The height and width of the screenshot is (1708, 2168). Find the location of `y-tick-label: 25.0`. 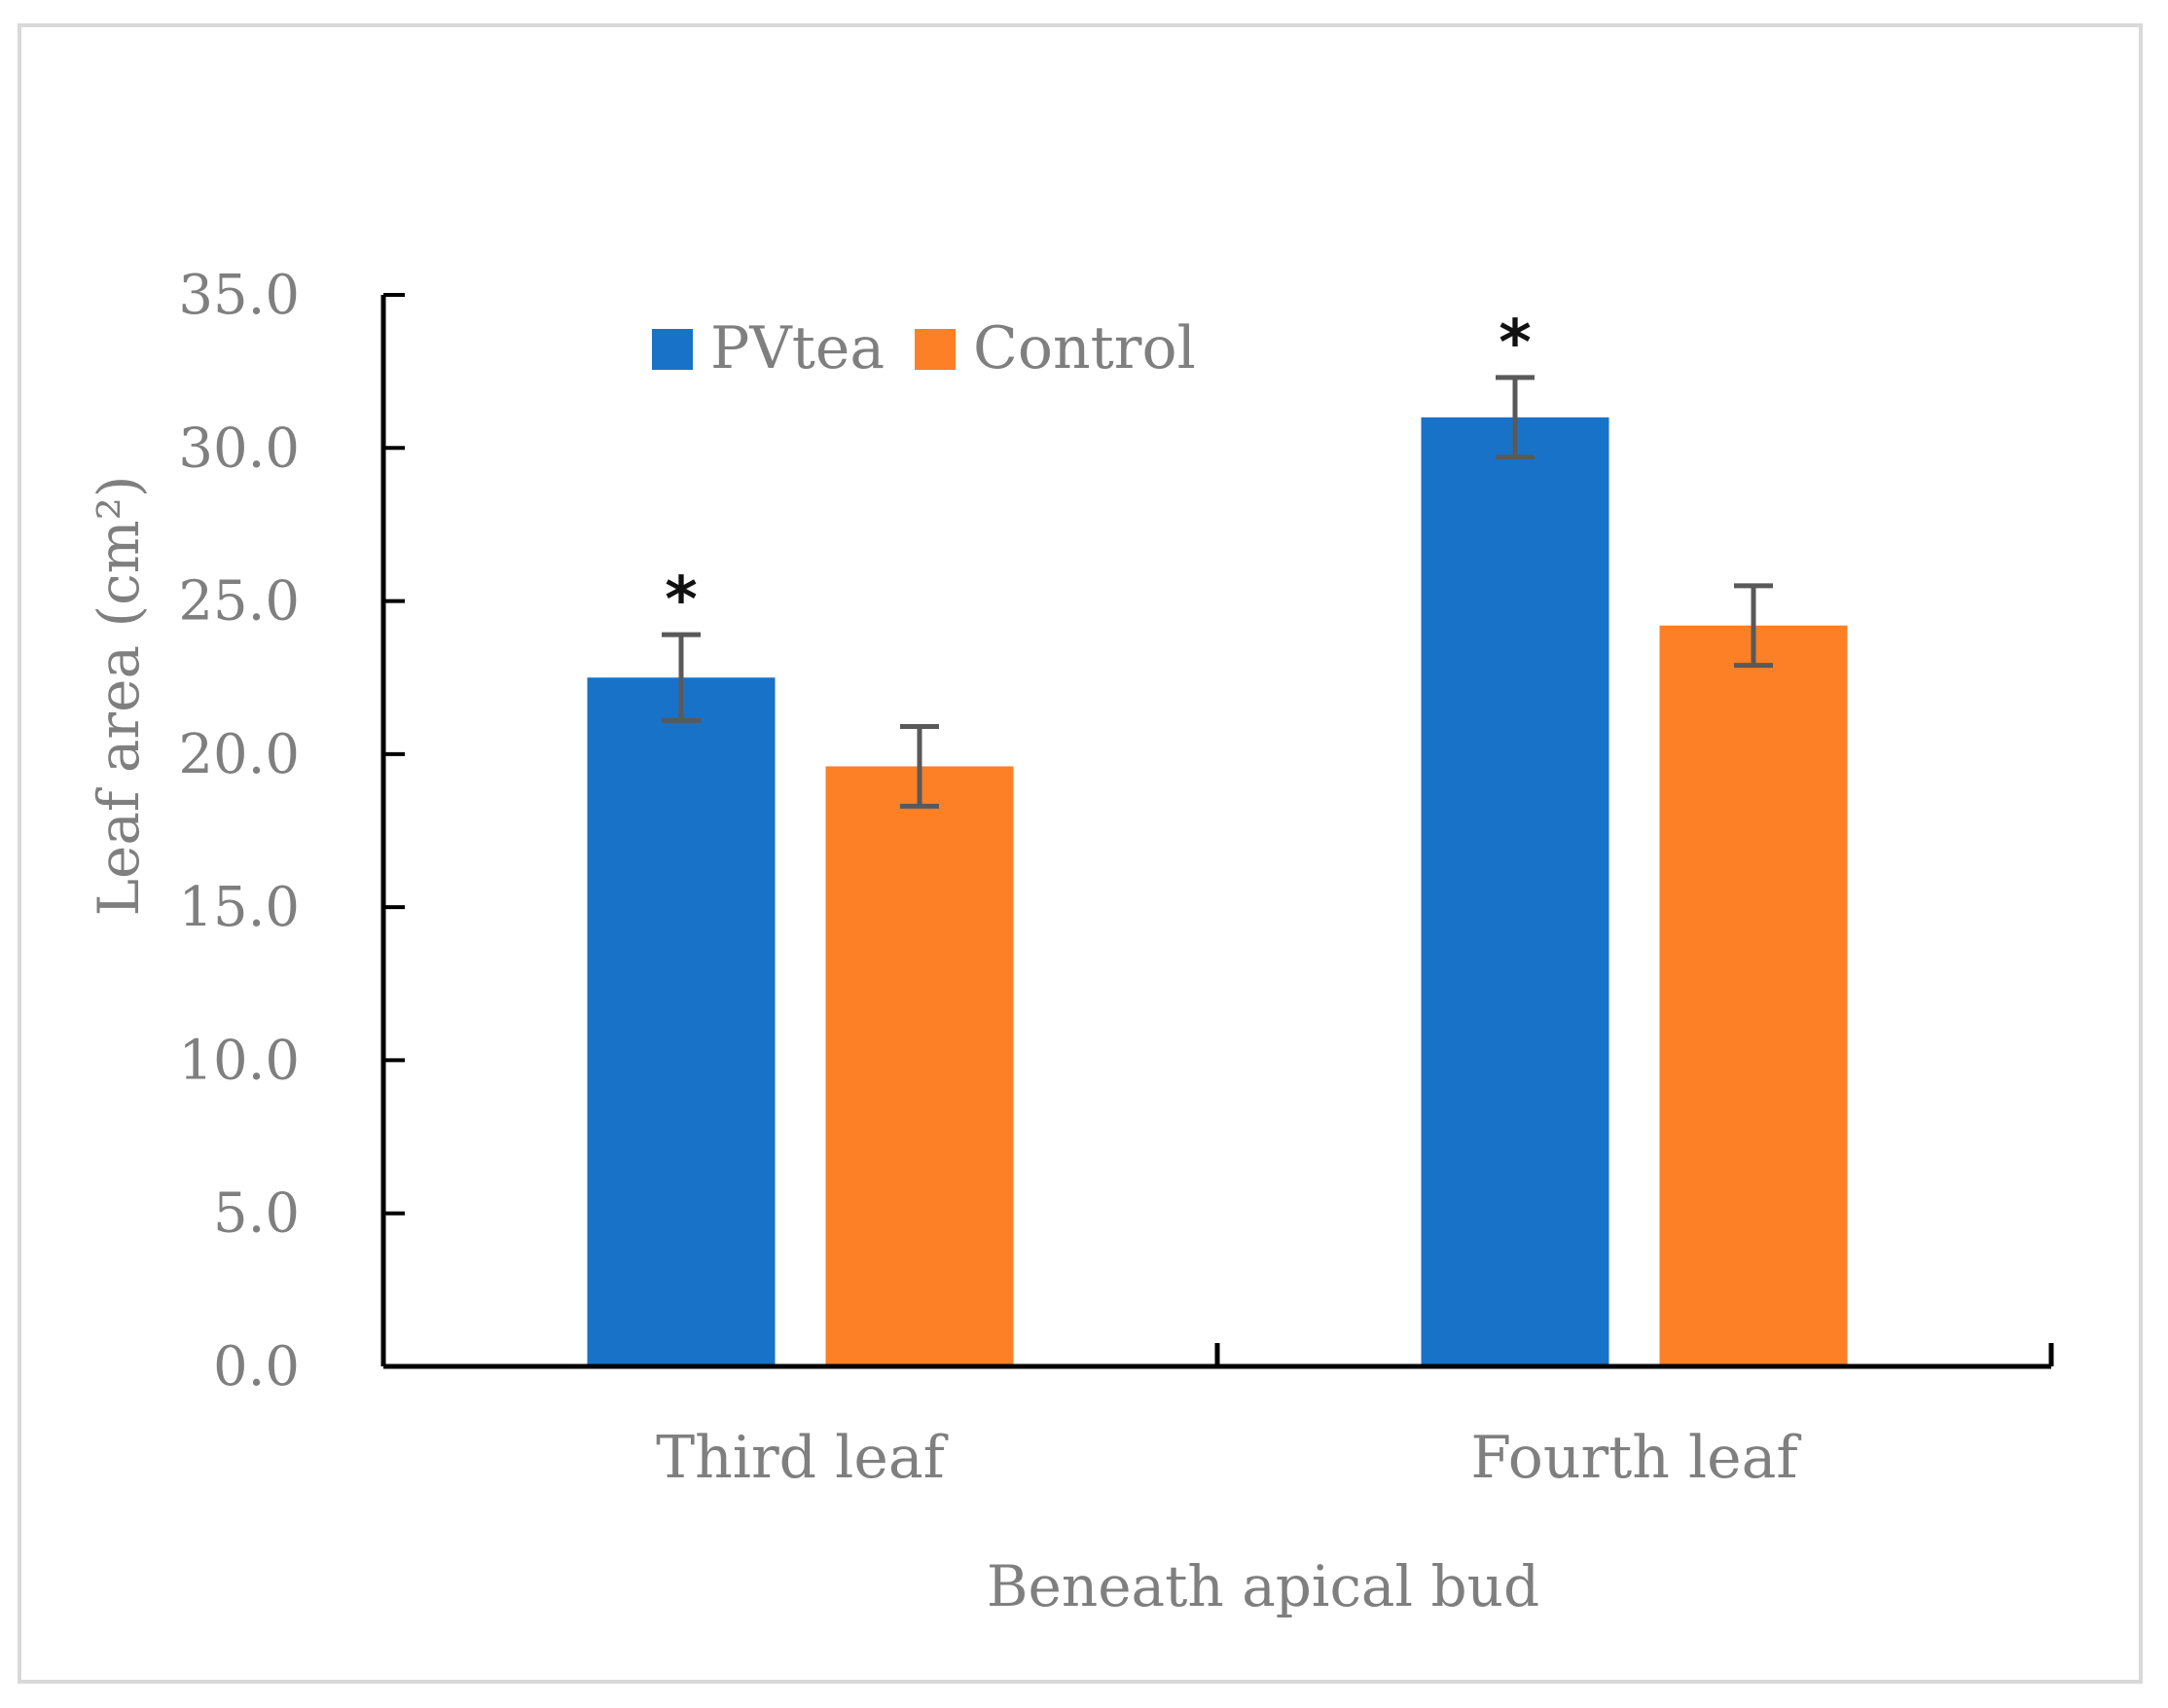

y-tick-label: 25.0 is located at coordinates (239, 602).